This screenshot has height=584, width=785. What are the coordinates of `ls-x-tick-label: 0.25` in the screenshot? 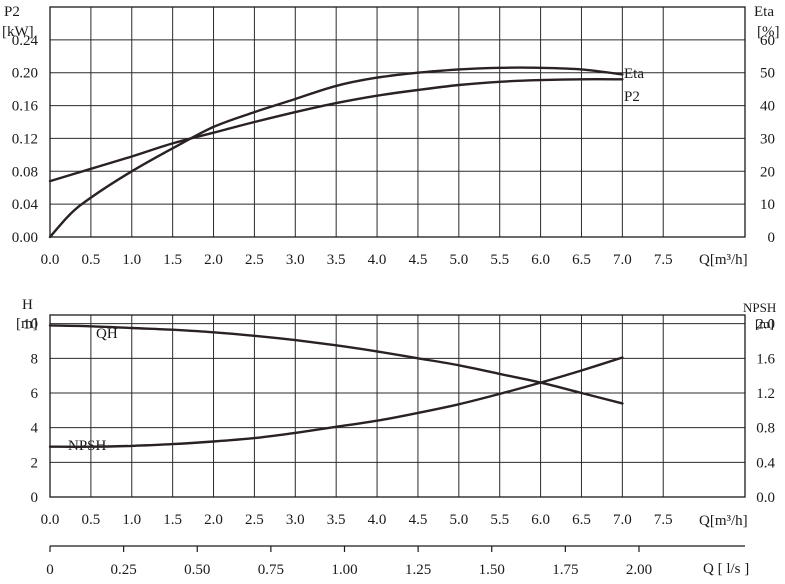 It's located at (123, 570).